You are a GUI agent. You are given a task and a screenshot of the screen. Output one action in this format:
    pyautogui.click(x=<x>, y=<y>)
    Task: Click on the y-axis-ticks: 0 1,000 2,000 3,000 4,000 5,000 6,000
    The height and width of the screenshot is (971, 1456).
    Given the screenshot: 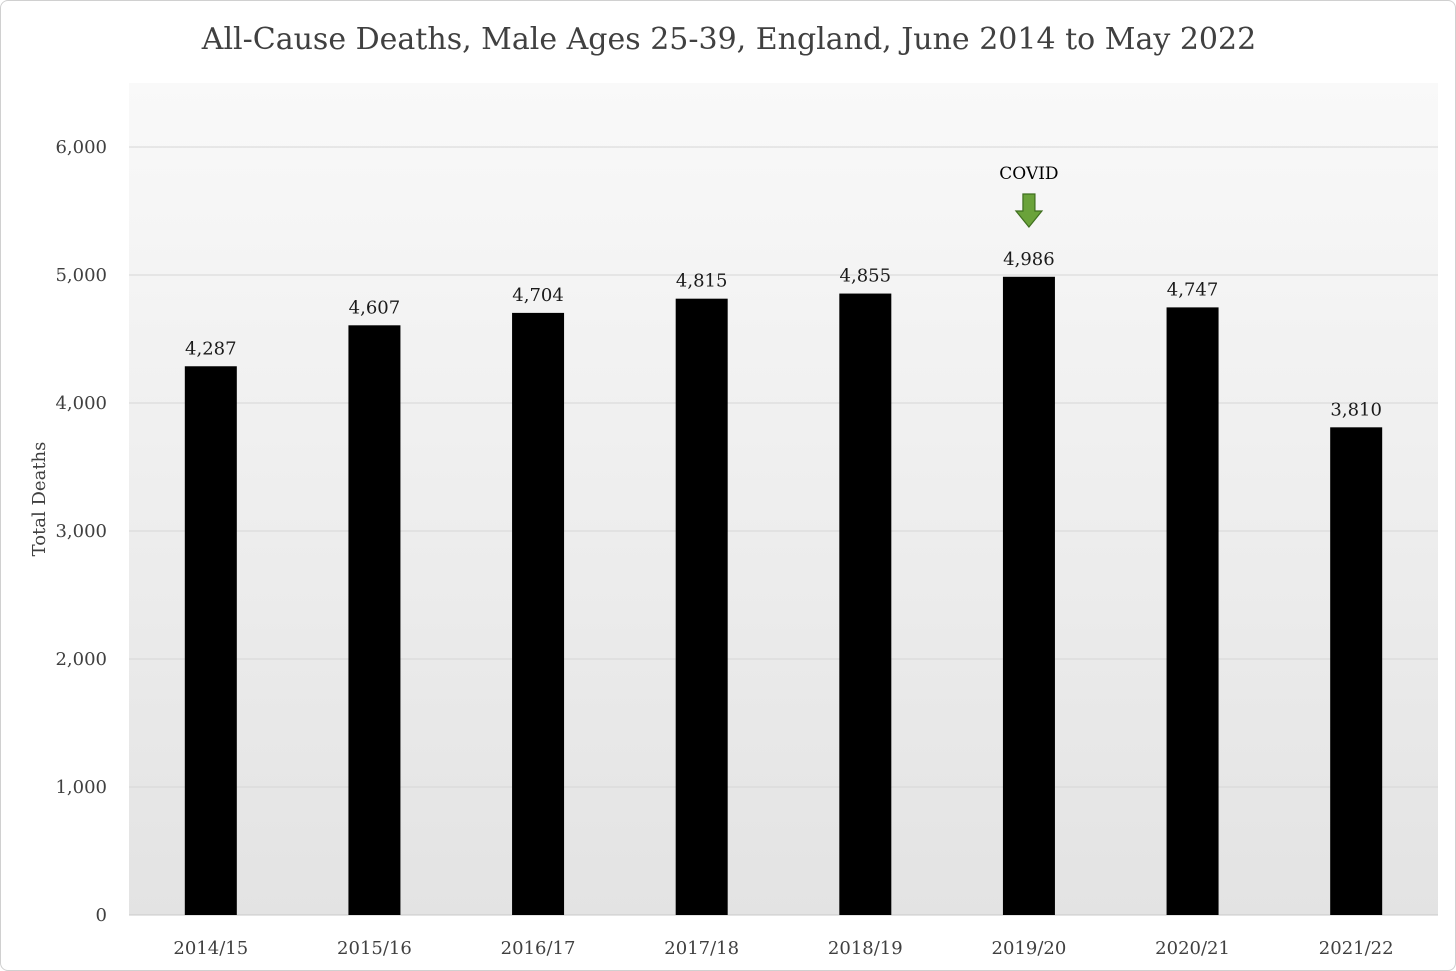 What is the action you would take?
    pyautogui.click(x=81, y=531)
    